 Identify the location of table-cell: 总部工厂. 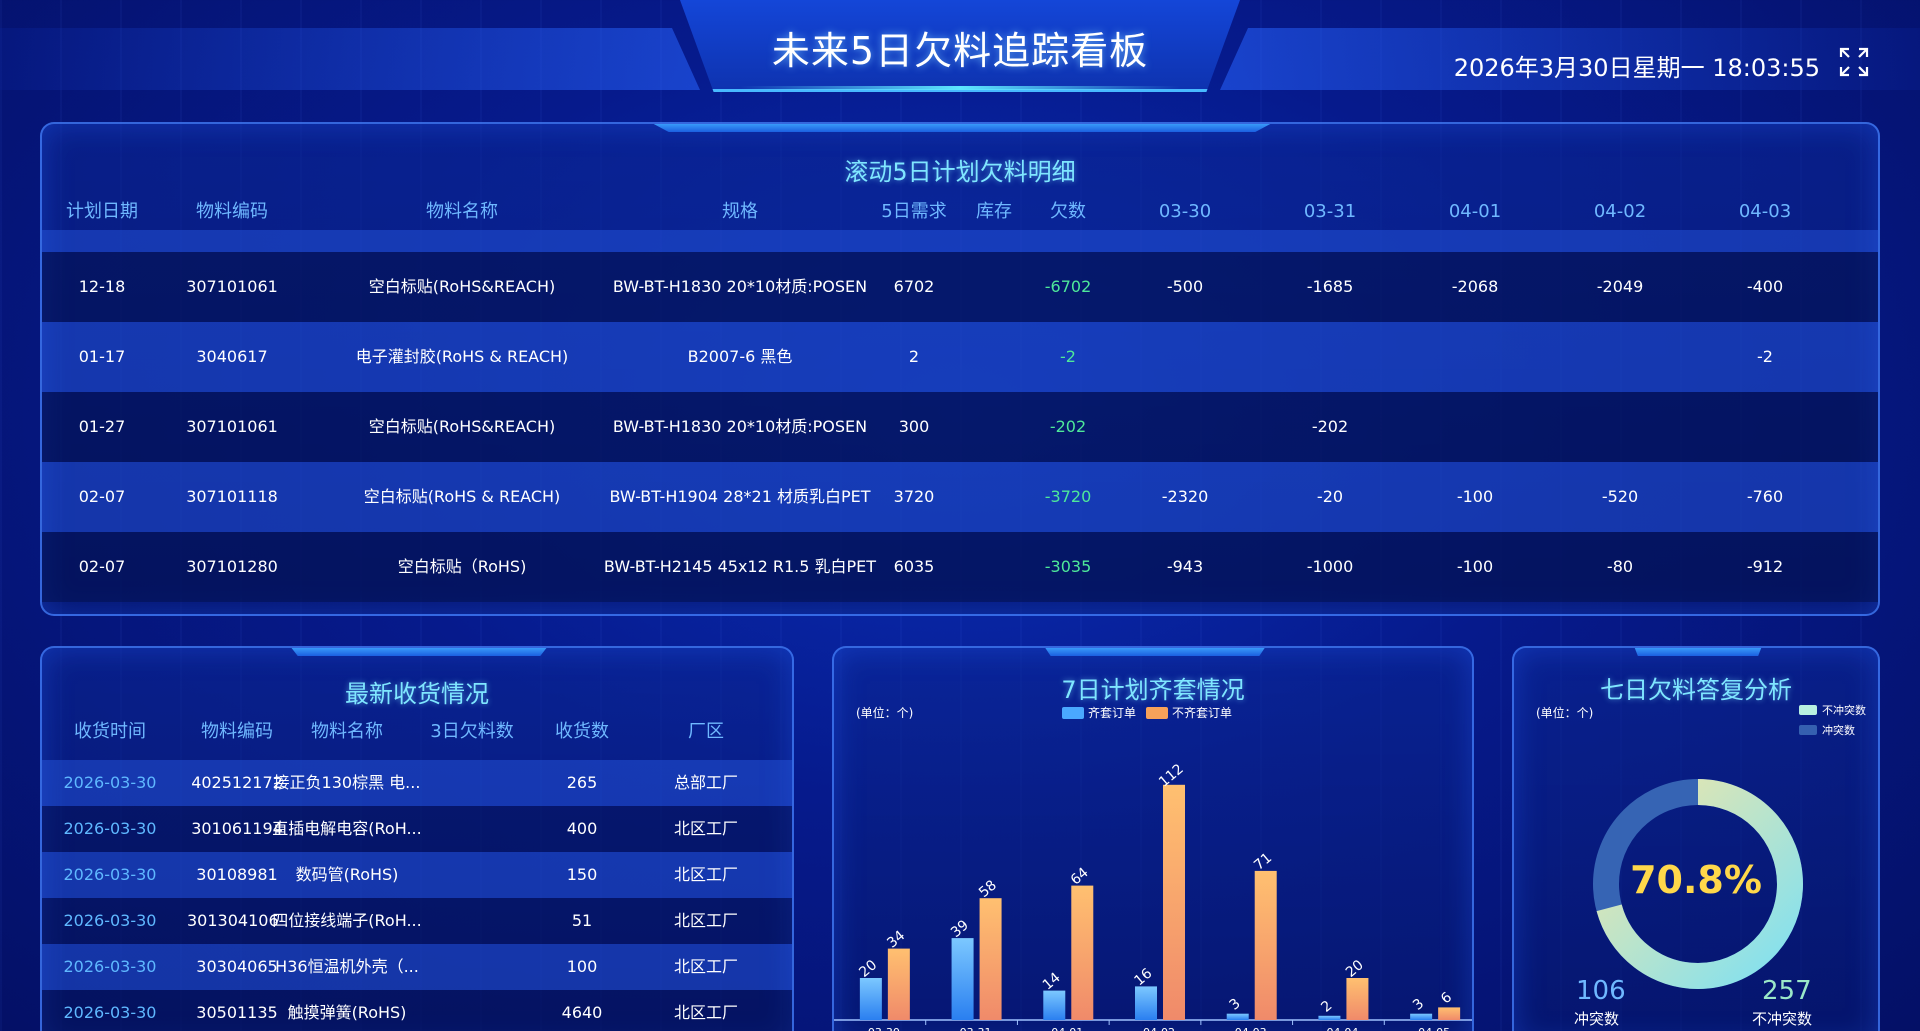
(705, 782).